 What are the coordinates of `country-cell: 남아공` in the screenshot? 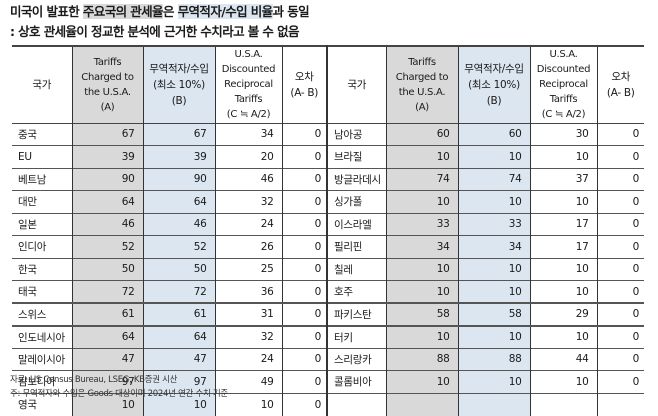 It's located at (356, 134).